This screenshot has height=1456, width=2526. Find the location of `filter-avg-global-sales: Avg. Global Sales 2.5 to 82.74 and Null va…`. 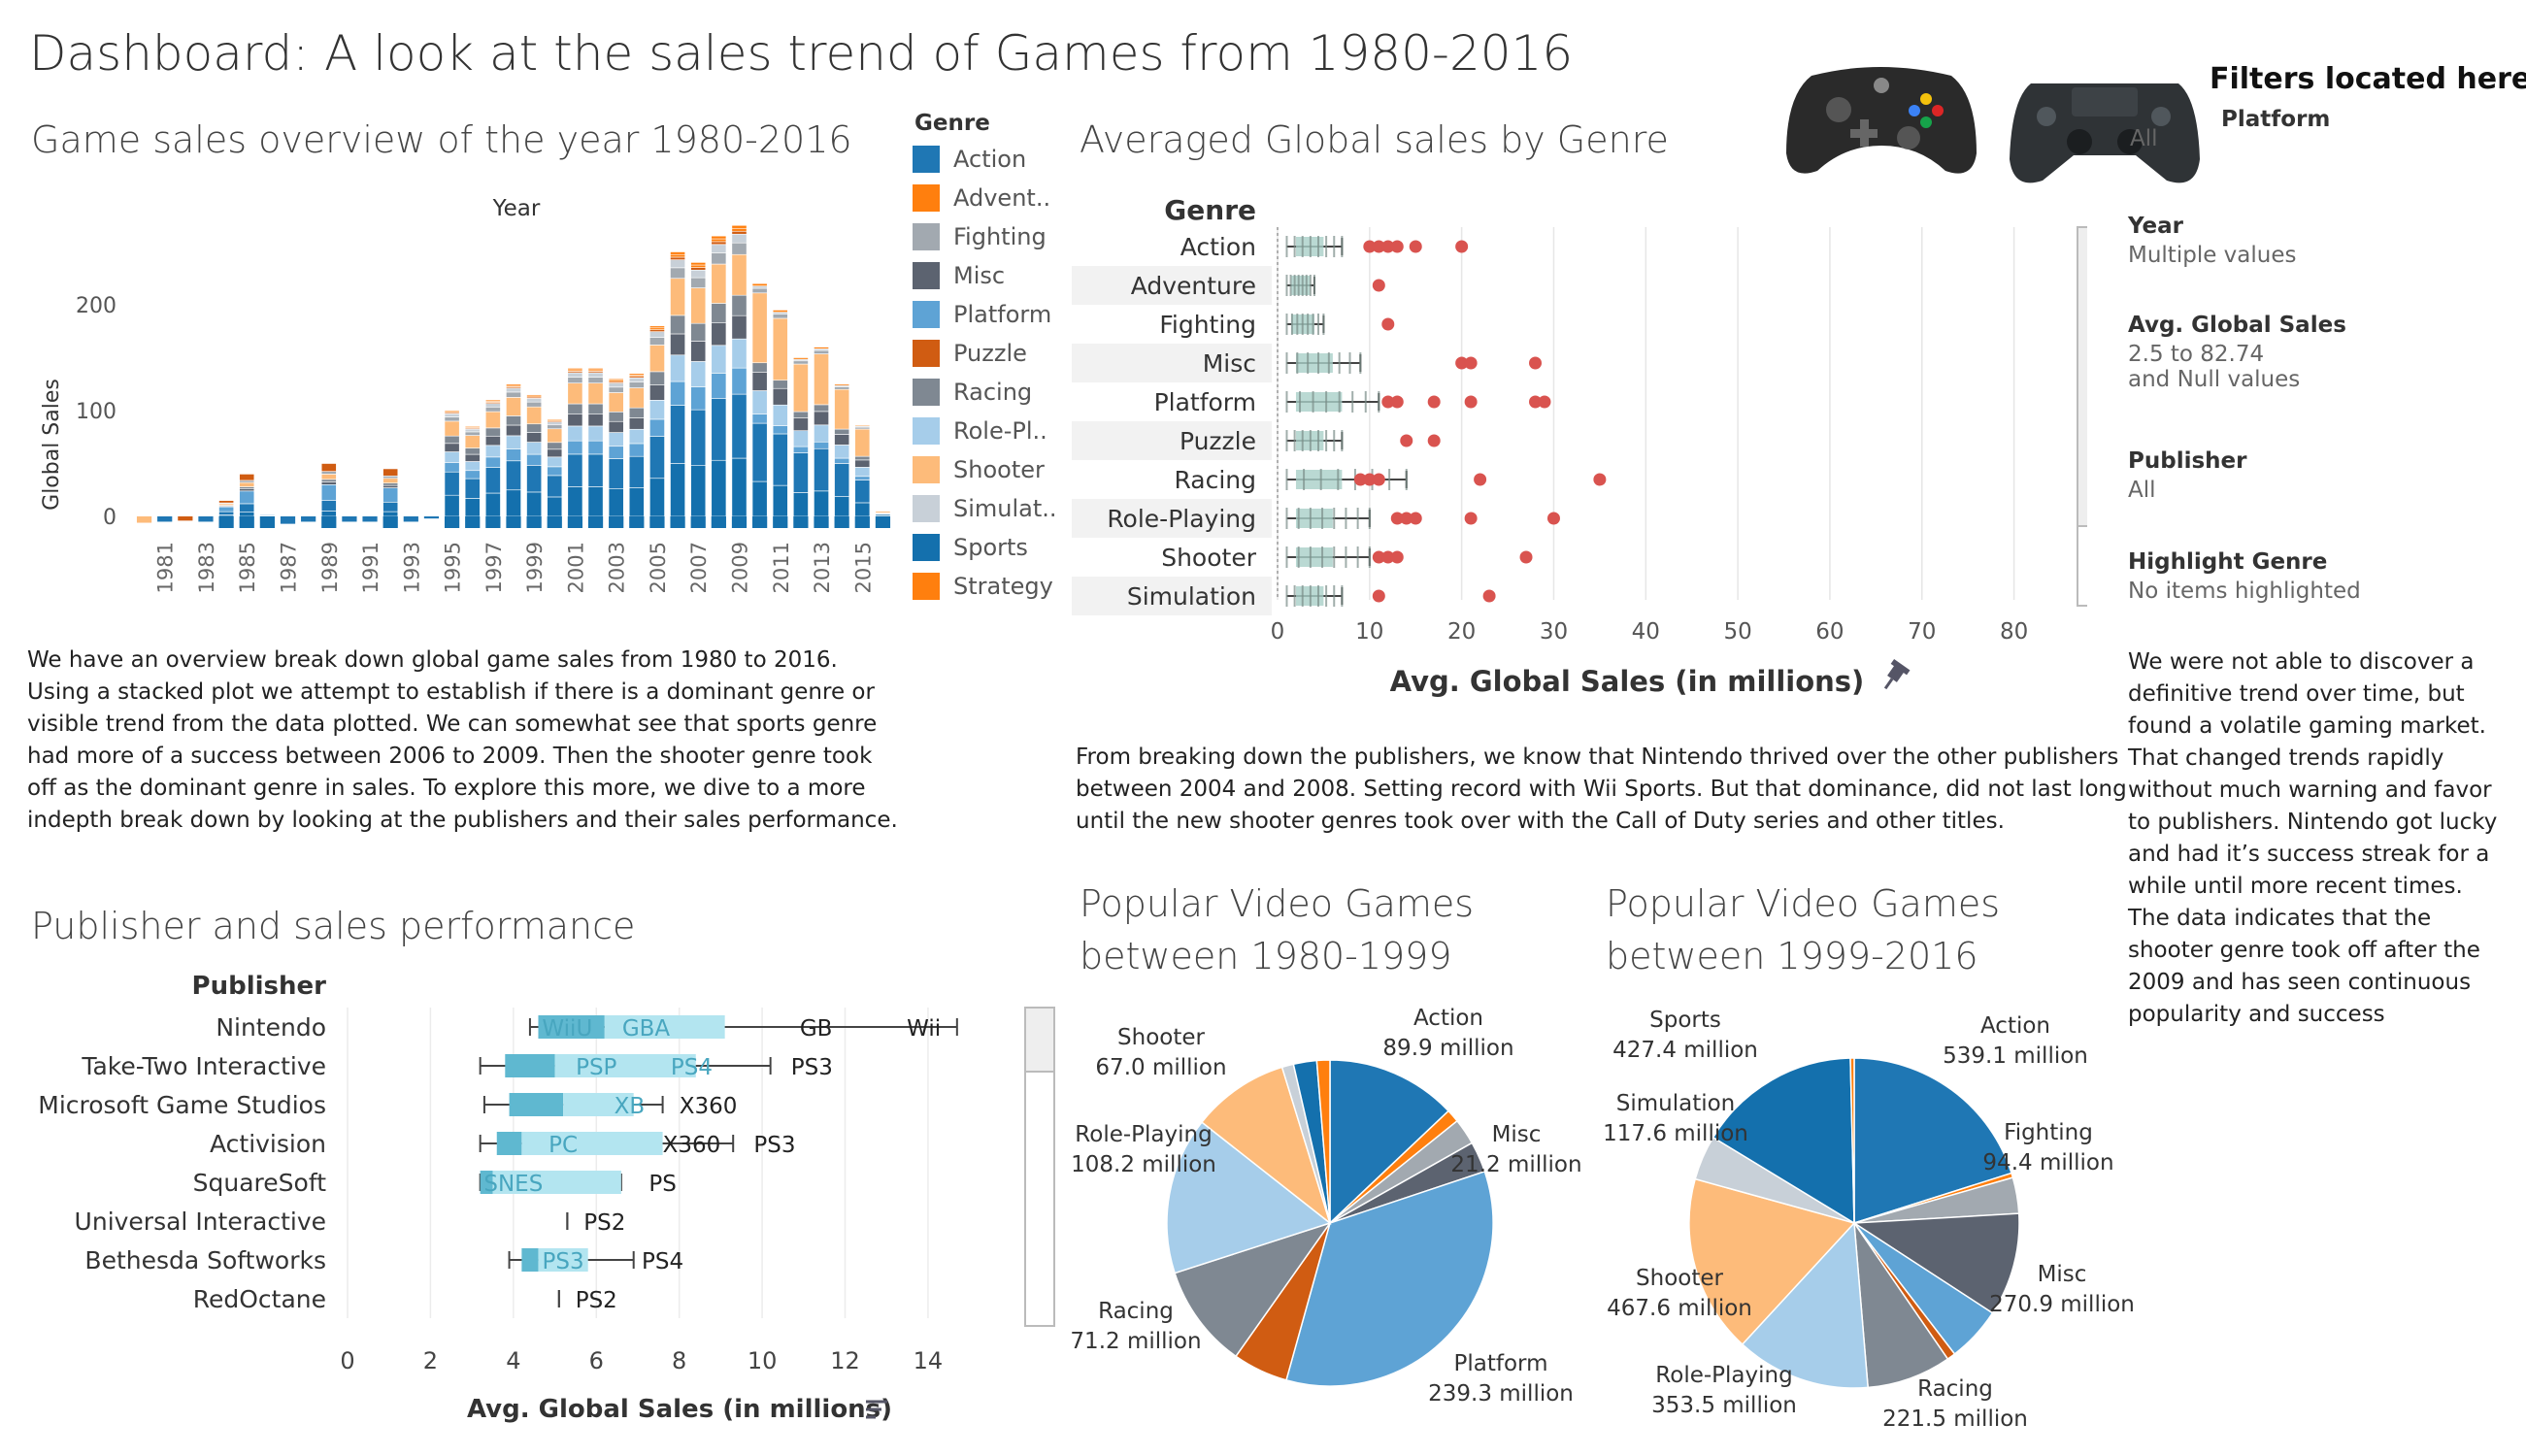

filter-avg-global-sales: Avg. Global Sales 2.5 to 82.74 and Null va… is located at coordinates (2317, 352).